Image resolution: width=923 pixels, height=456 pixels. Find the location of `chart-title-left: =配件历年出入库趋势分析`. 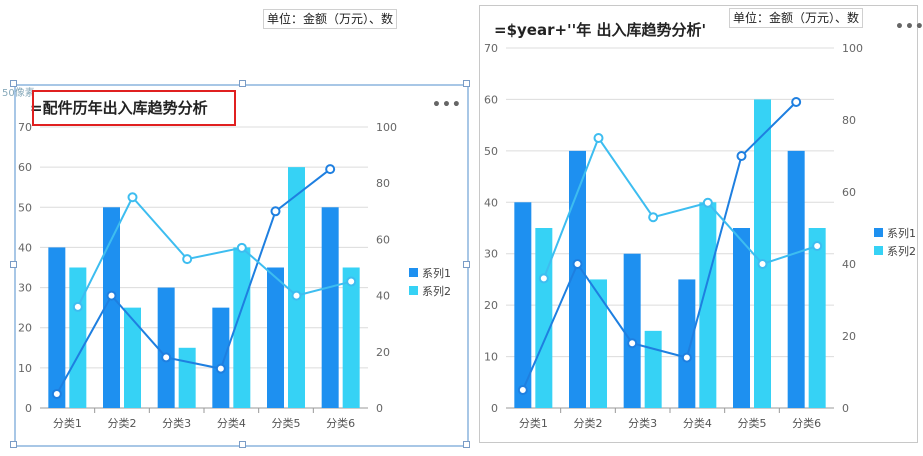

chart-title-left: =配件历年出入库趋势分析 is located at coordinates (119, 108).